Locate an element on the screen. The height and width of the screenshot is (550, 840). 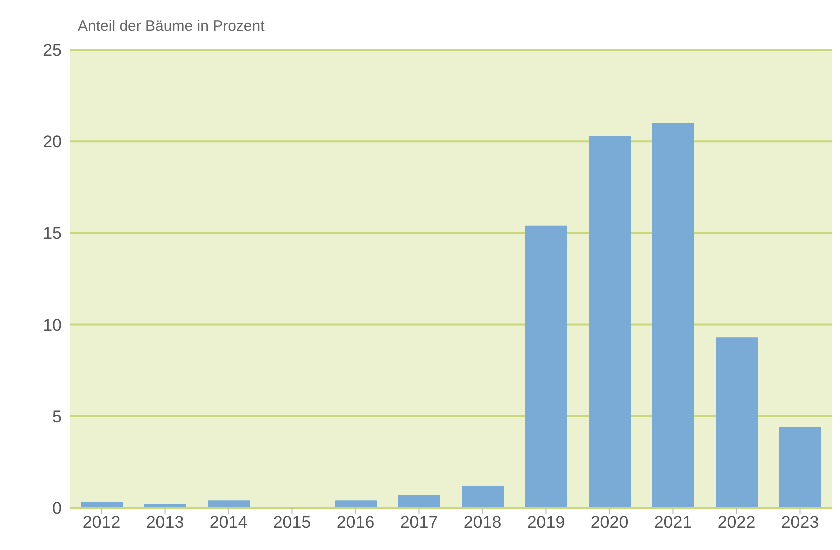
x-tick-label: 2020 is located at coordinates (609, 522).